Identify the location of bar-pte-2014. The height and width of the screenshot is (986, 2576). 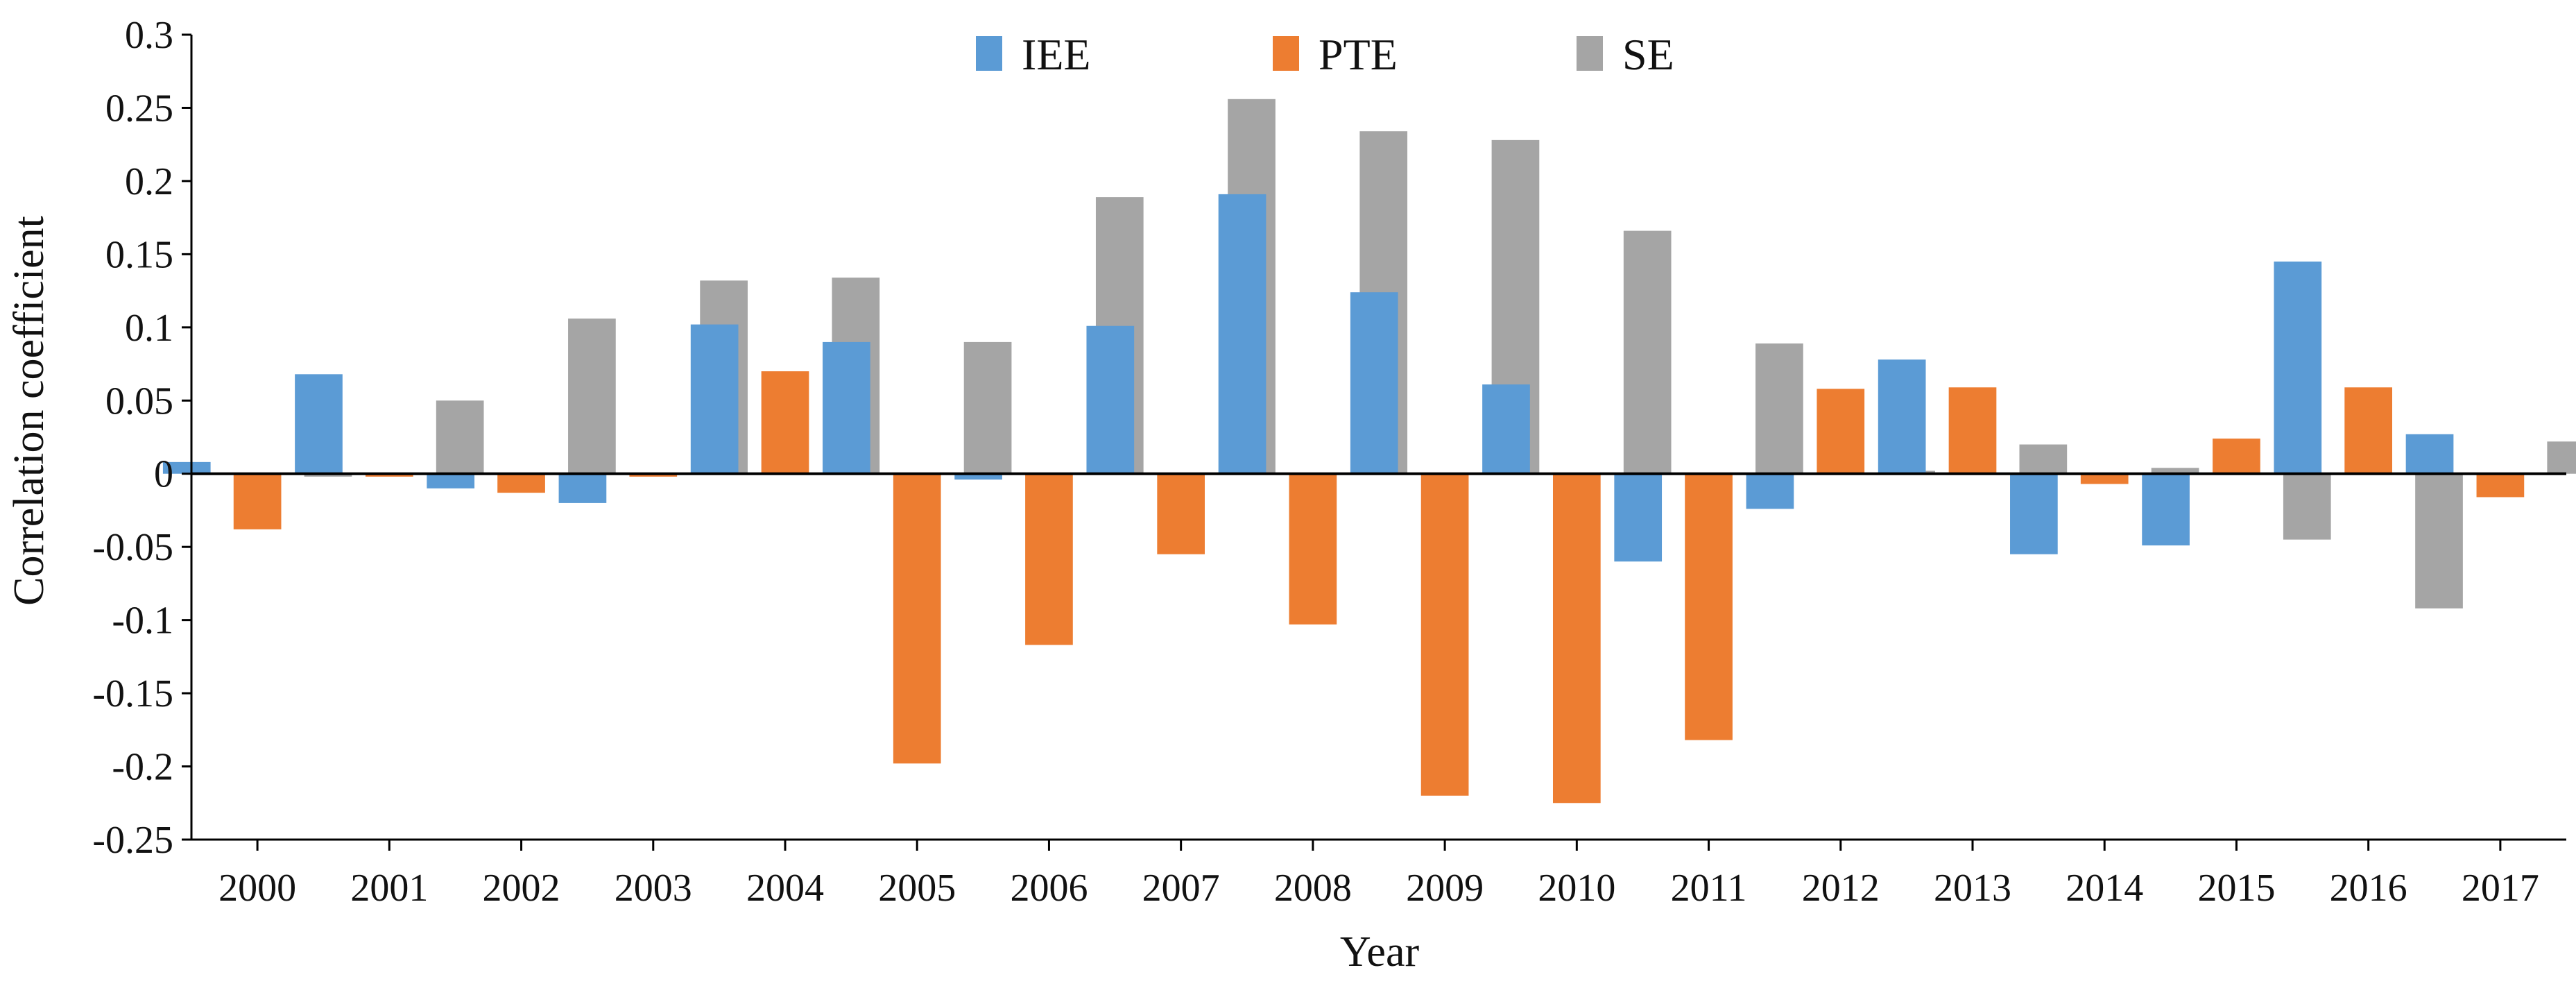
(2104, 478).